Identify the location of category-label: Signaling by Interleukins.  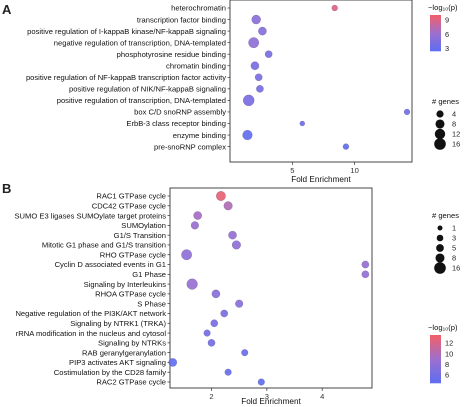
(125, 284).